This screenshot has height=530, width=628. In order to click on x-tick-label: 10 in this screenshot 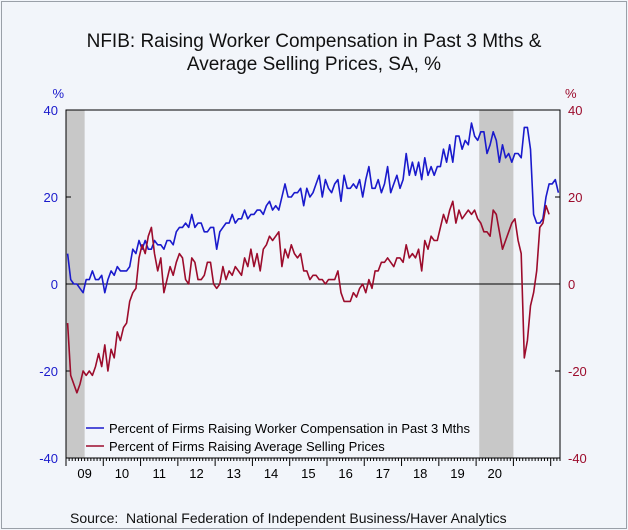, I will do `click(122, 473)`.